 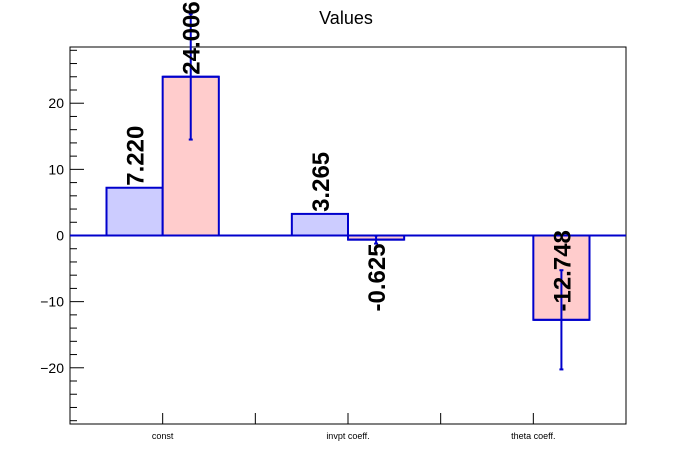 What do you see at coordinates (52, 368) in the screenshot?
I see `y-tick-label: −20` at bounding box center [52, 368].